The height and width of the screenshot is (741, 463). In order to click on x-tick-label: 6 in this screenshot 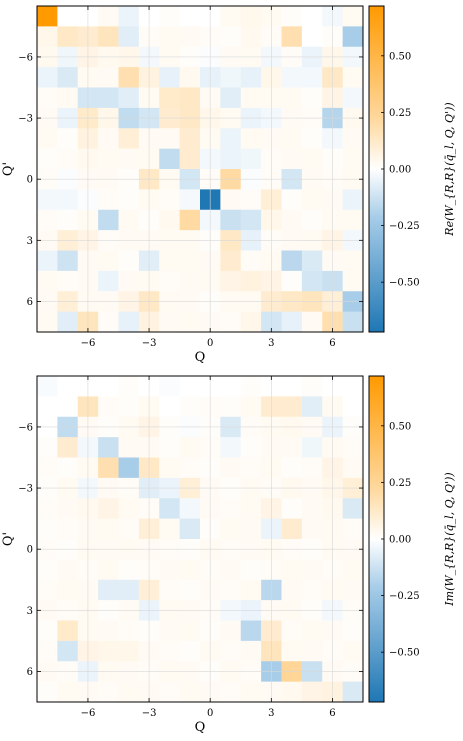, I will do `click(332, 343)`.